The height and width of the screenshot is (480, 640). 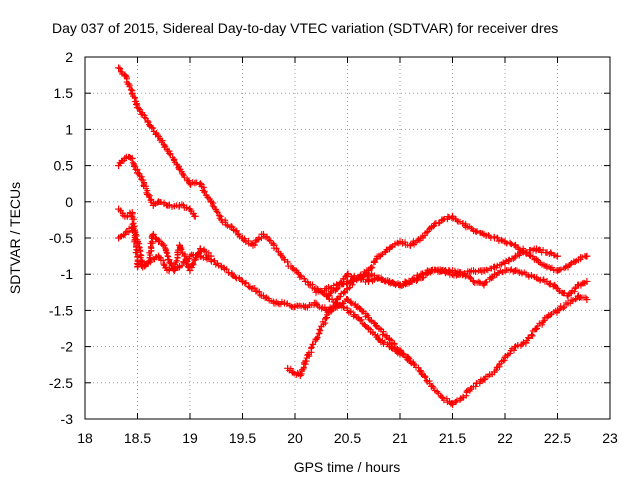 I want to click on x-tick-label: 18.5, so click(x=137, y=438).